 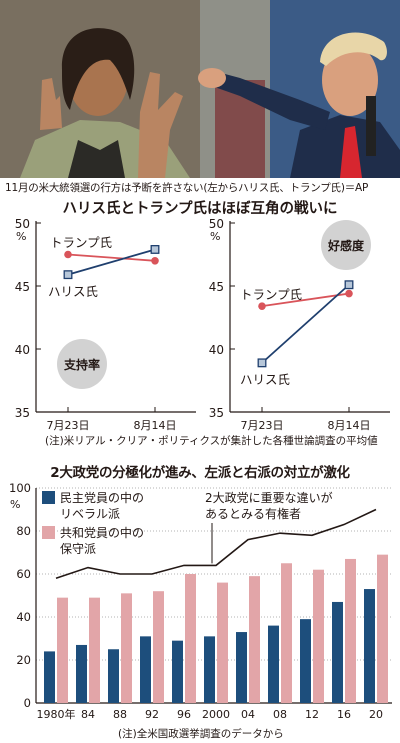 I want to click on x-tick-label: 04, so click(x=248, y=714).